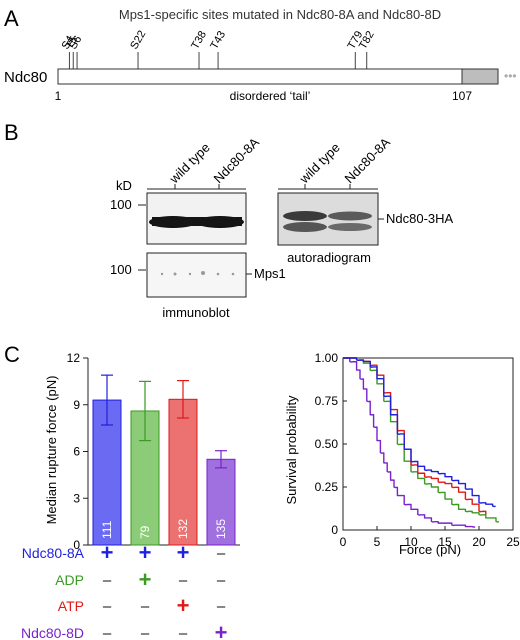  I want to click on survival-xtick-label: 10, so click(411, 542).